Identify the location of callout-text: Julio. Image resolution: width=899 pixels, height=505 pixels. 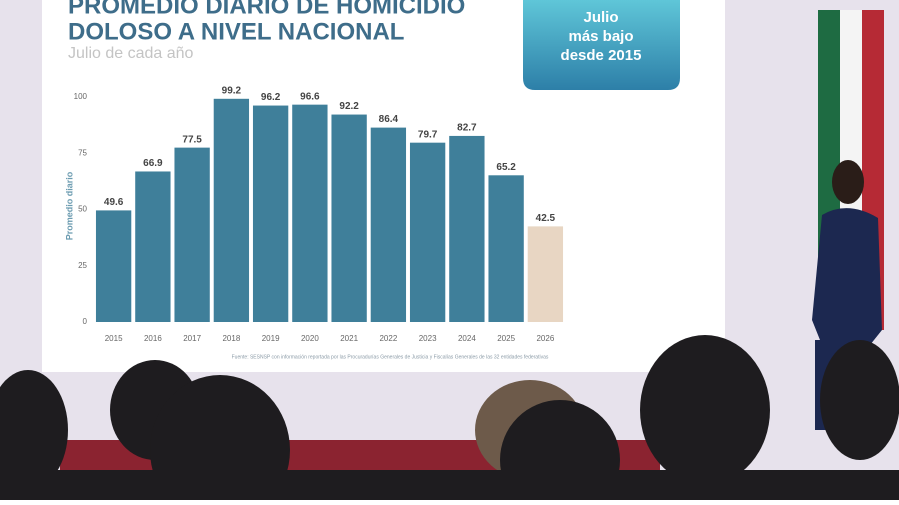
(600, 17).